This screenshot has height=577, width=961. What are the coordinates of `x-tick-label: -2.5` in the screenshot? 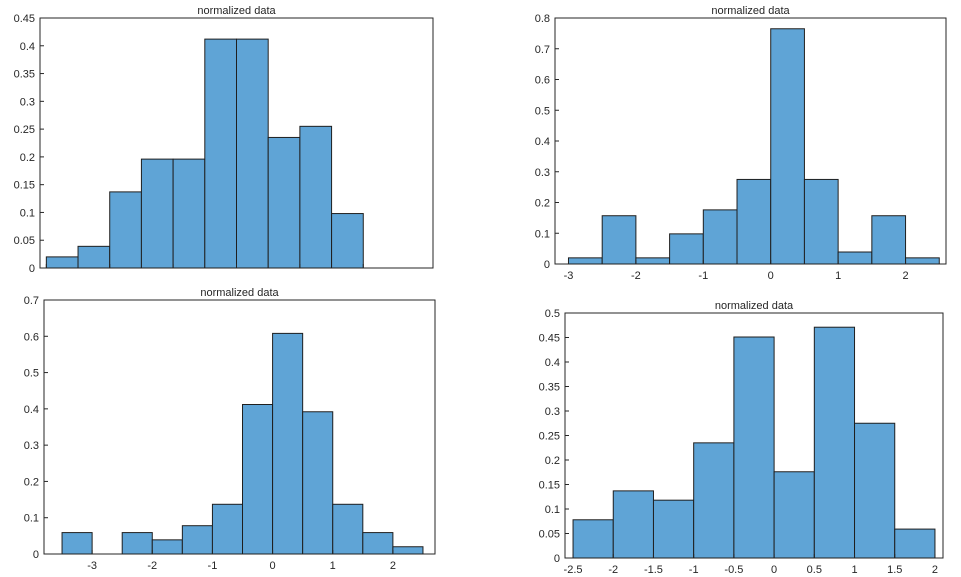 It's located at (573, 570).